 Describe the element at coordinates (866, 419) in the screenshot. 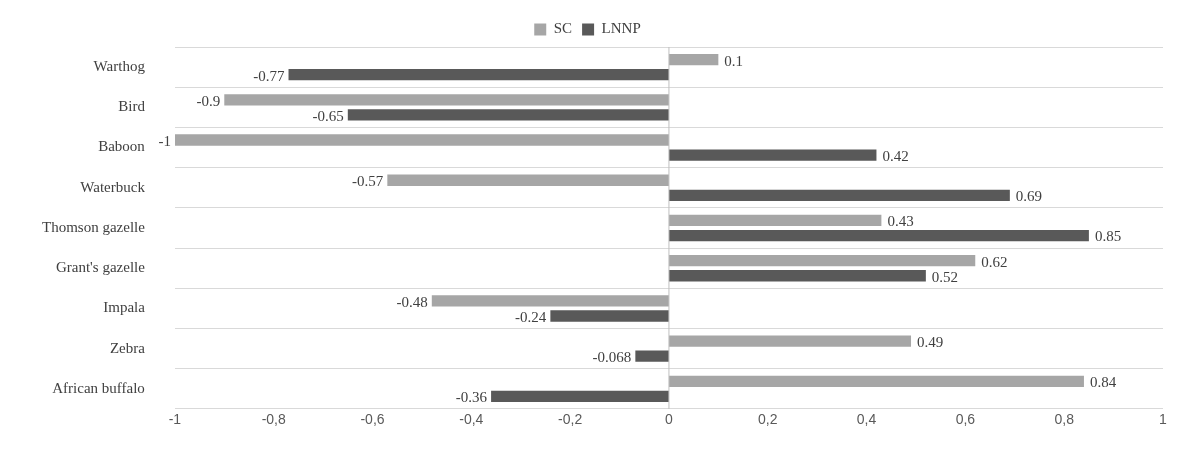

I see `x-tick-label: 0,4` at that location.